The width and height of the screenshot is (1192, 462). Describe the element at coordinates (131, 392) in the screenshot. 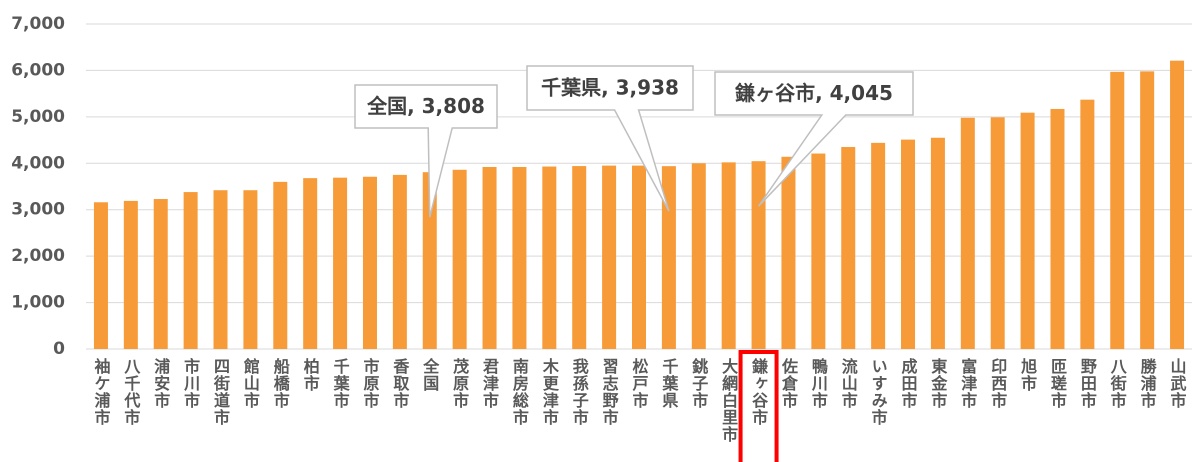

I see `x-tick-label: 八千代市` at that location.